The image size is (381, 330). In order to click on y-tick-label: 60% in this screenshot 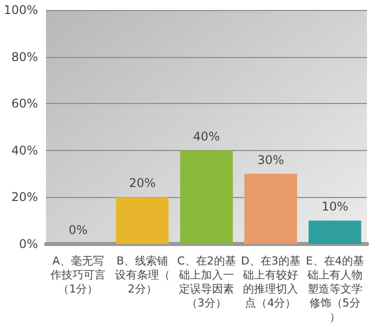, I will do `click(24, 103)`.